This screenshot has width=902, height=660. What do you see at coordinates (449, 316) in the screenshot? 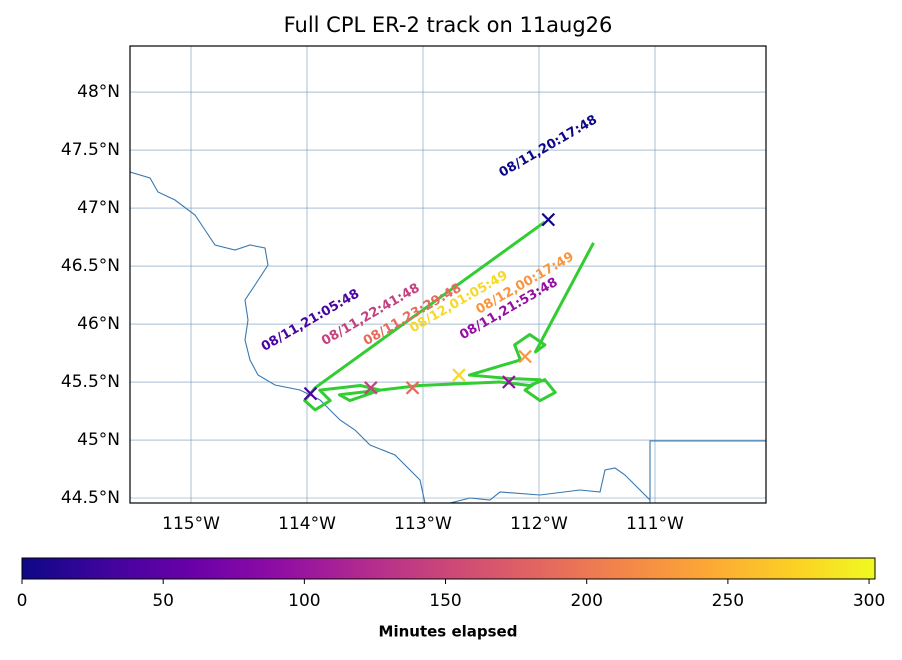
I see `flight-track` at bounding box center [449, 316].